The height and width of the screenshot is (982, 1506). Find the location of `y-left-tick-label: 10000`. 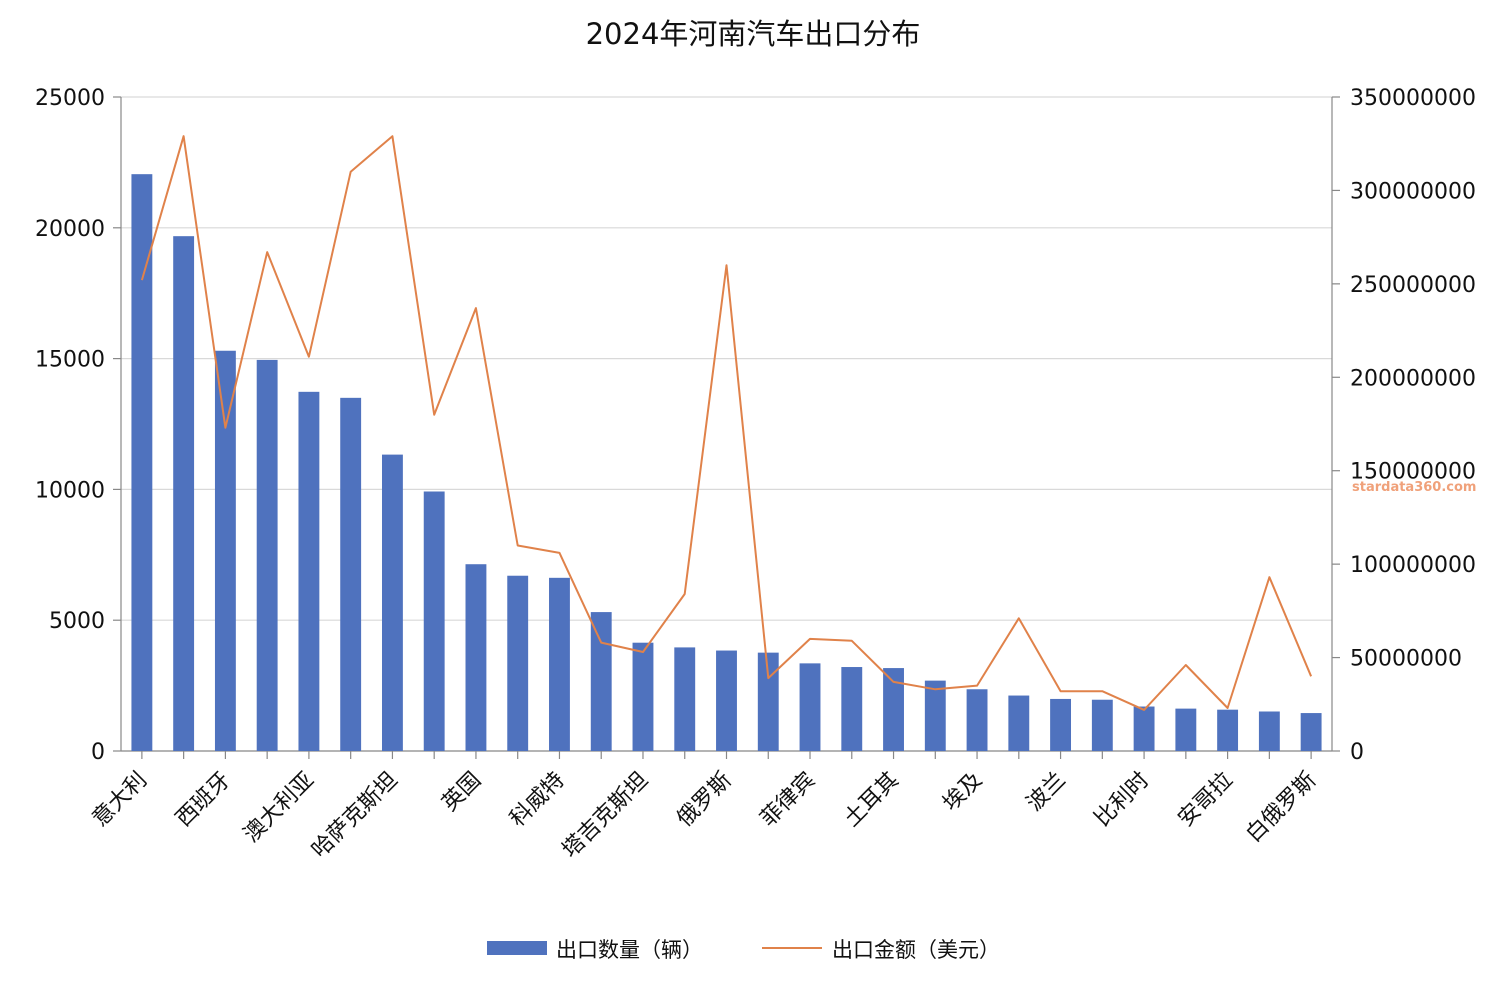

y-left-tick-label: 10000 is located at coordinates (70, 490).